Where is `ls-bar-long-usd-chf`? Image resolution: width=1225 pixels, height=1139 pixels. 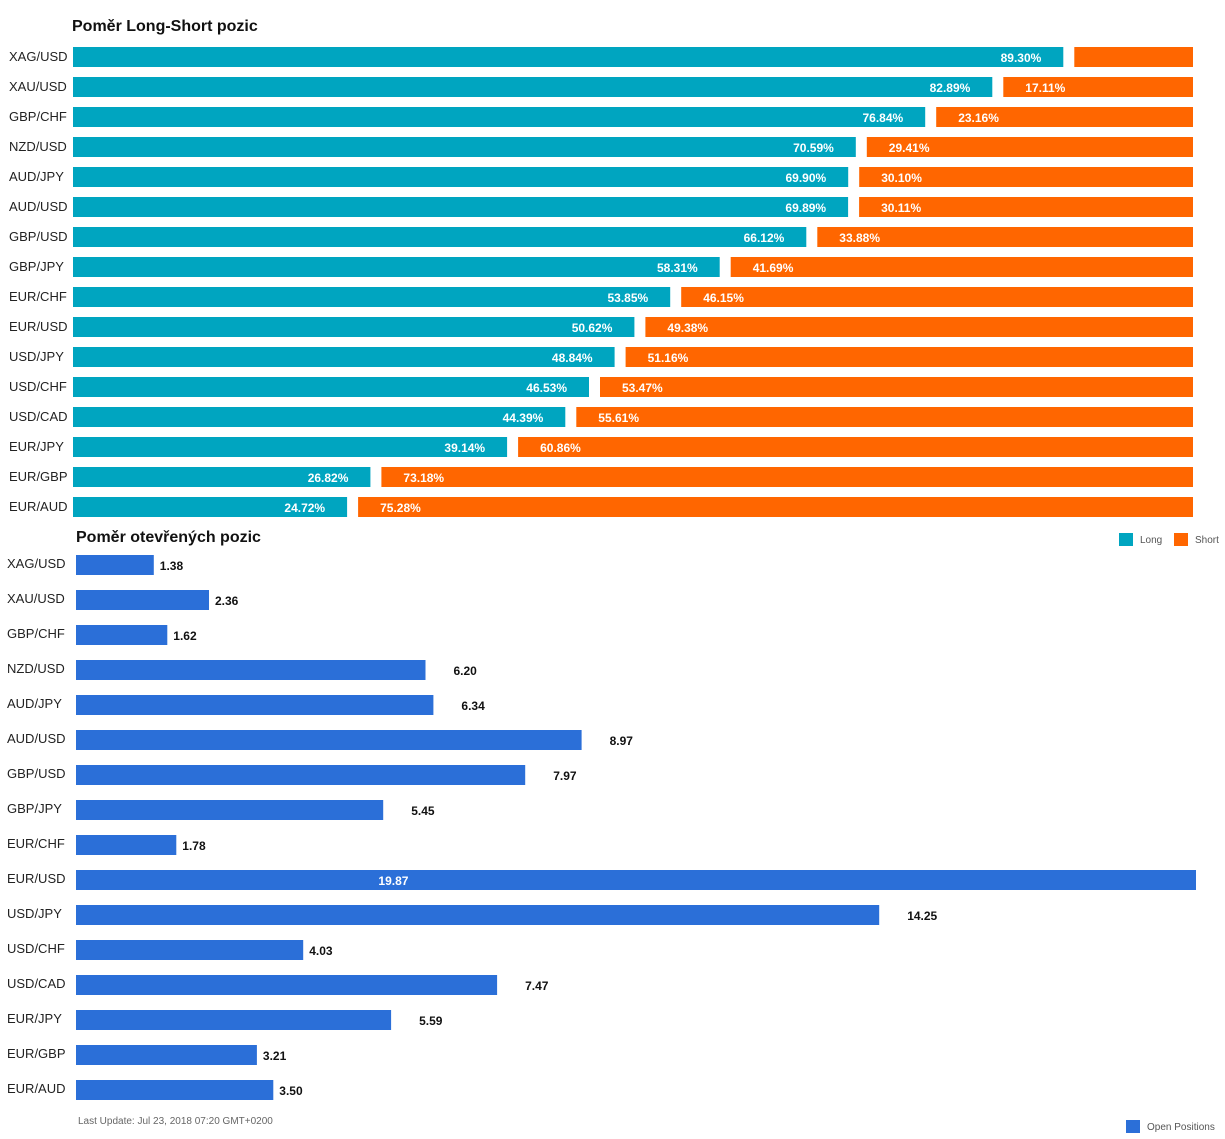
ls-bar-long-usd-chf is located at coordinates (331, 387).